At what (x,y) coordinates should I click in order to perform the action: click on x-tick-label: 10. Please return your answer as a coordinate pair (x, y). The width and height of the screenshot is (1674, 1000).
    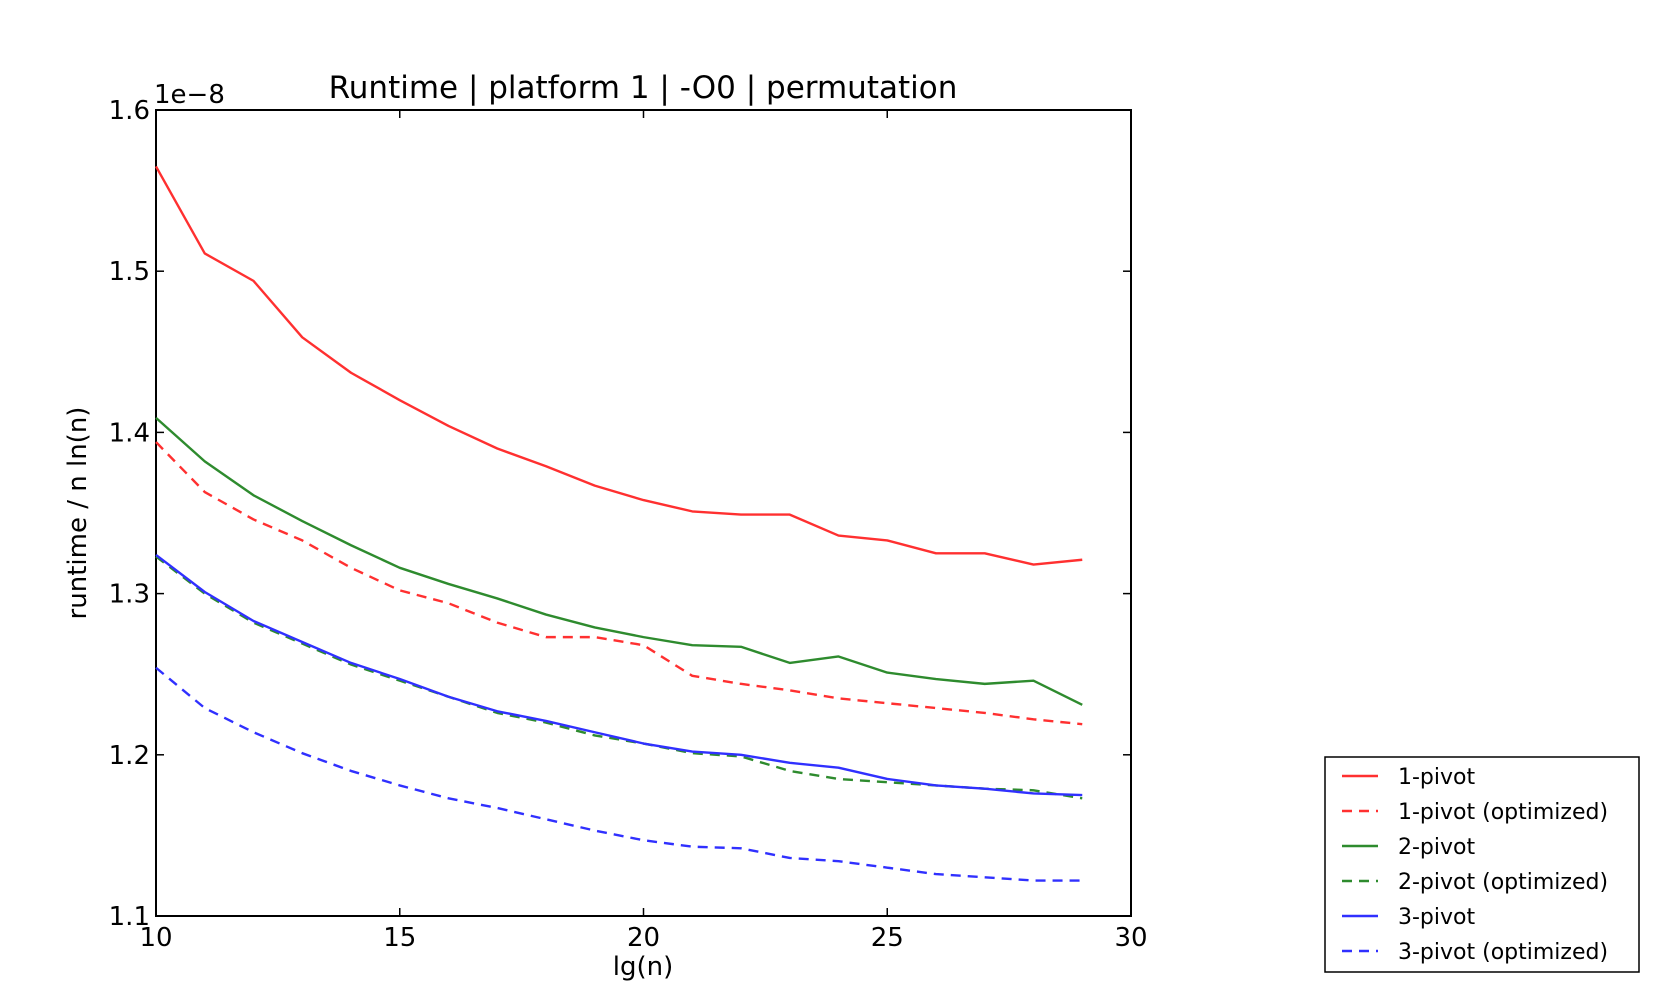
    Looking at the image, I should click on (155, 938).